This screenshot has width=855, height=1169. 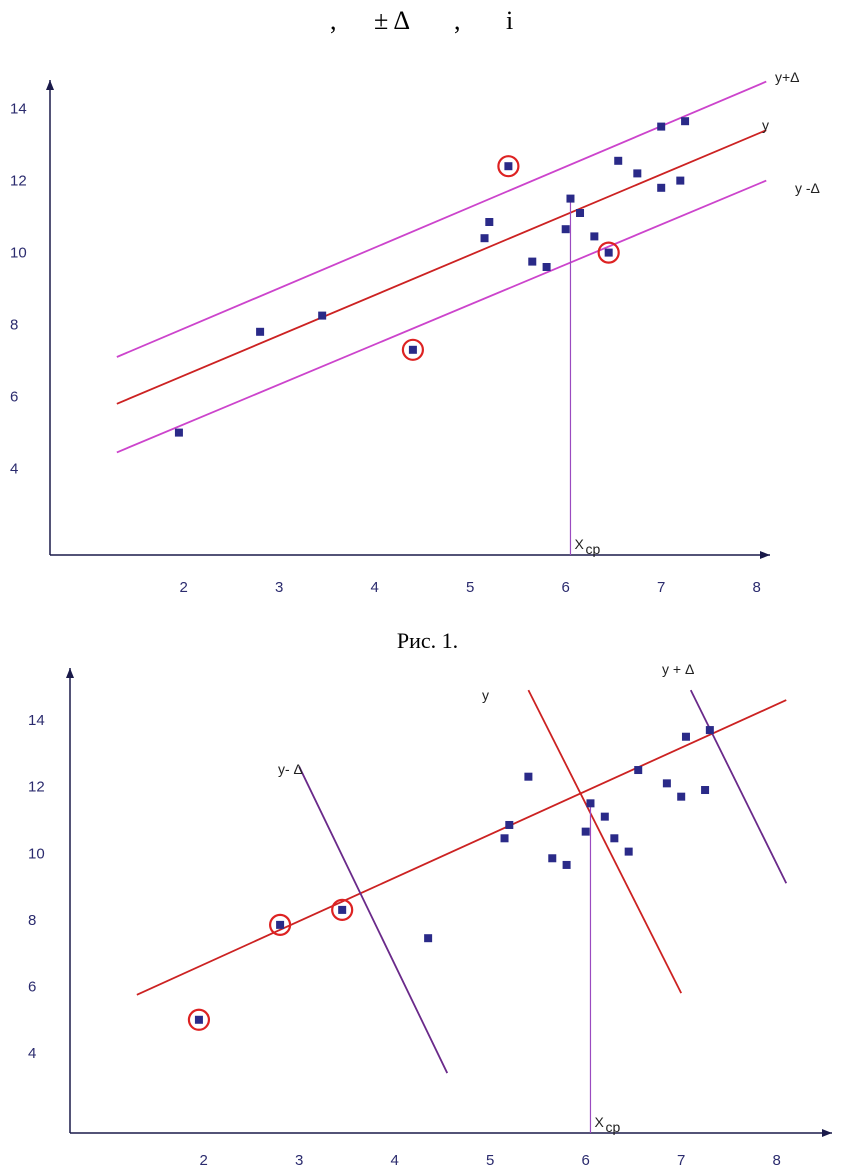 What do you see at coordinates (392, 20) in the screenshot?
I see `header-plus-minus-delta: ± Δ` at bounding box center [392, 20].